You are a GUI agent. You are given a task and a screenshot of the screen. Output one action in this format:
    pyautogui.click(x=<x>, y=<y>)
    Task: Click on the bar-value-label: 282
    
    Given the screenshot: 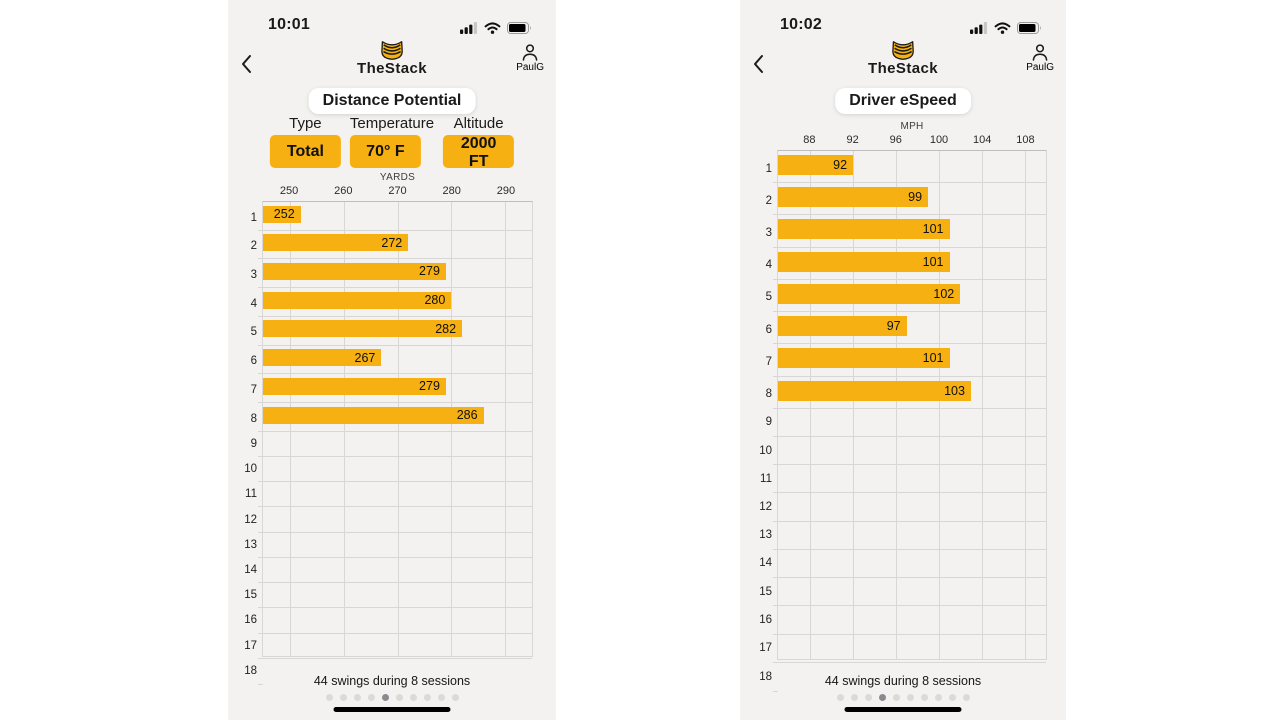 What is the action you would take?
    pyautogui.click(x=446, y=328)
    